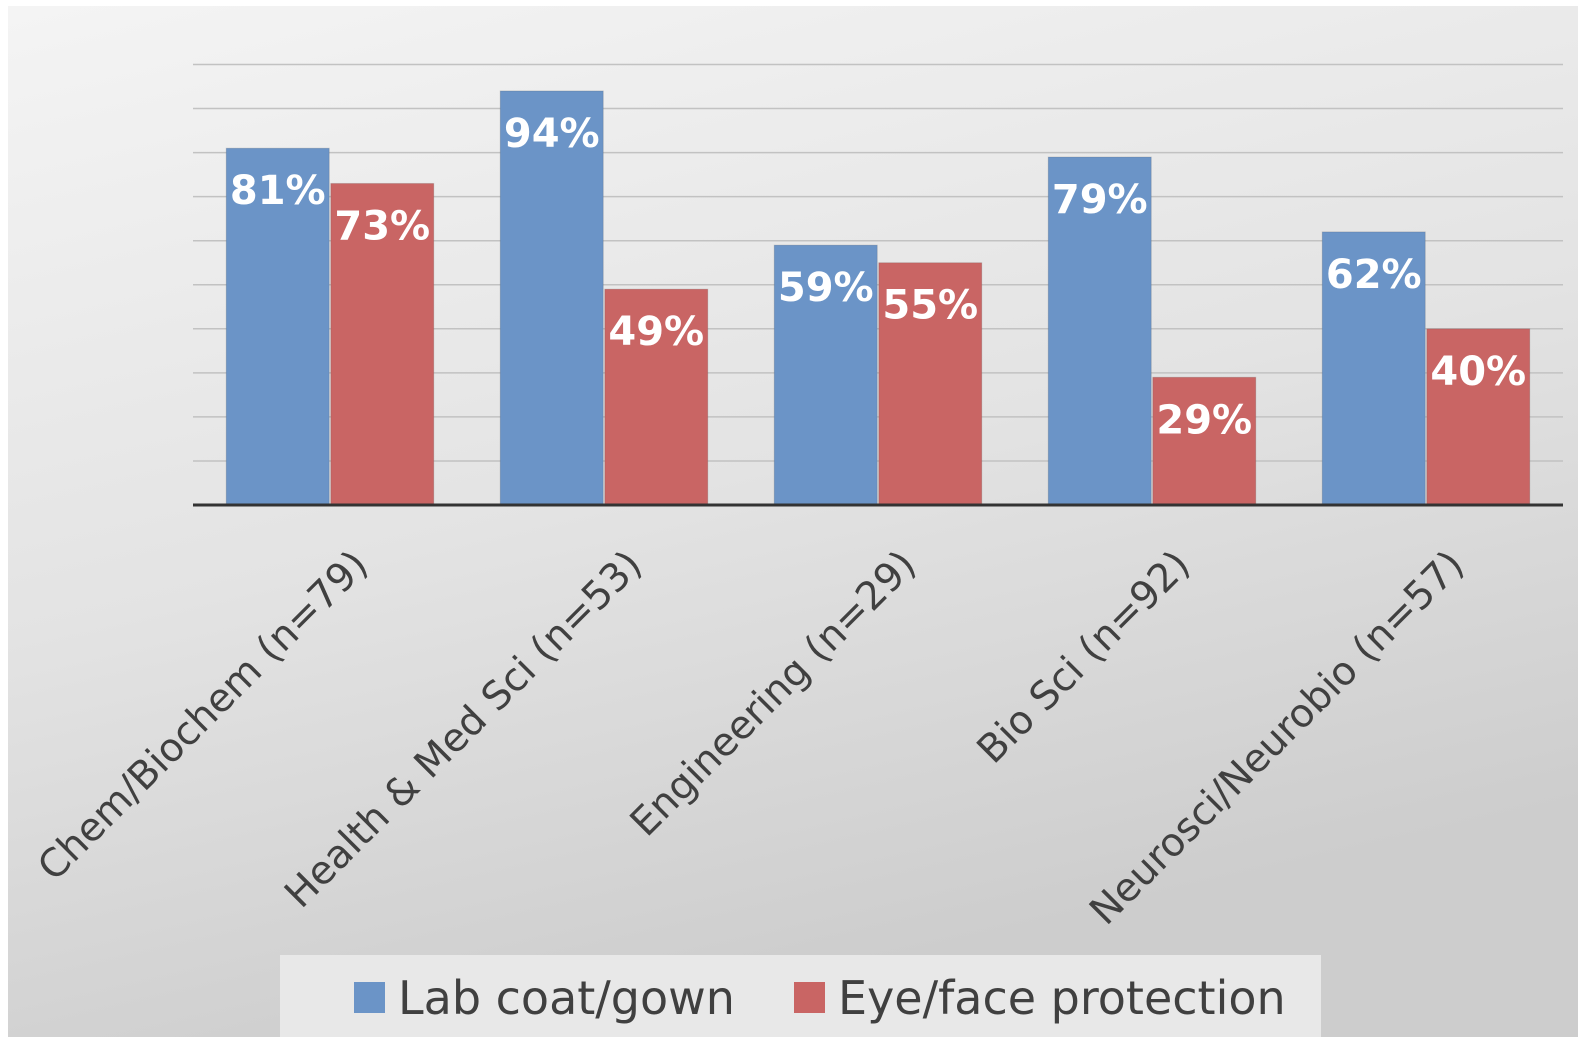  Describe the element at coordinates (566, 998) in the screenshot. I see `legend-label-lab-coat: Lab coat/gown` at that location.